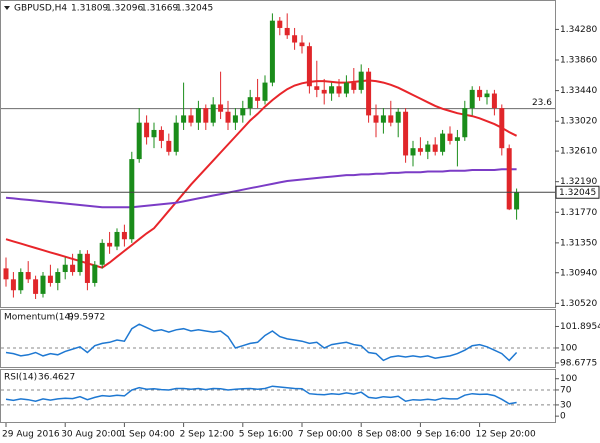  What do you see at coordinates (20, 378) in the screenshot?
I see `rsi-title: RSI(14)` at bounding box center [20, 378].